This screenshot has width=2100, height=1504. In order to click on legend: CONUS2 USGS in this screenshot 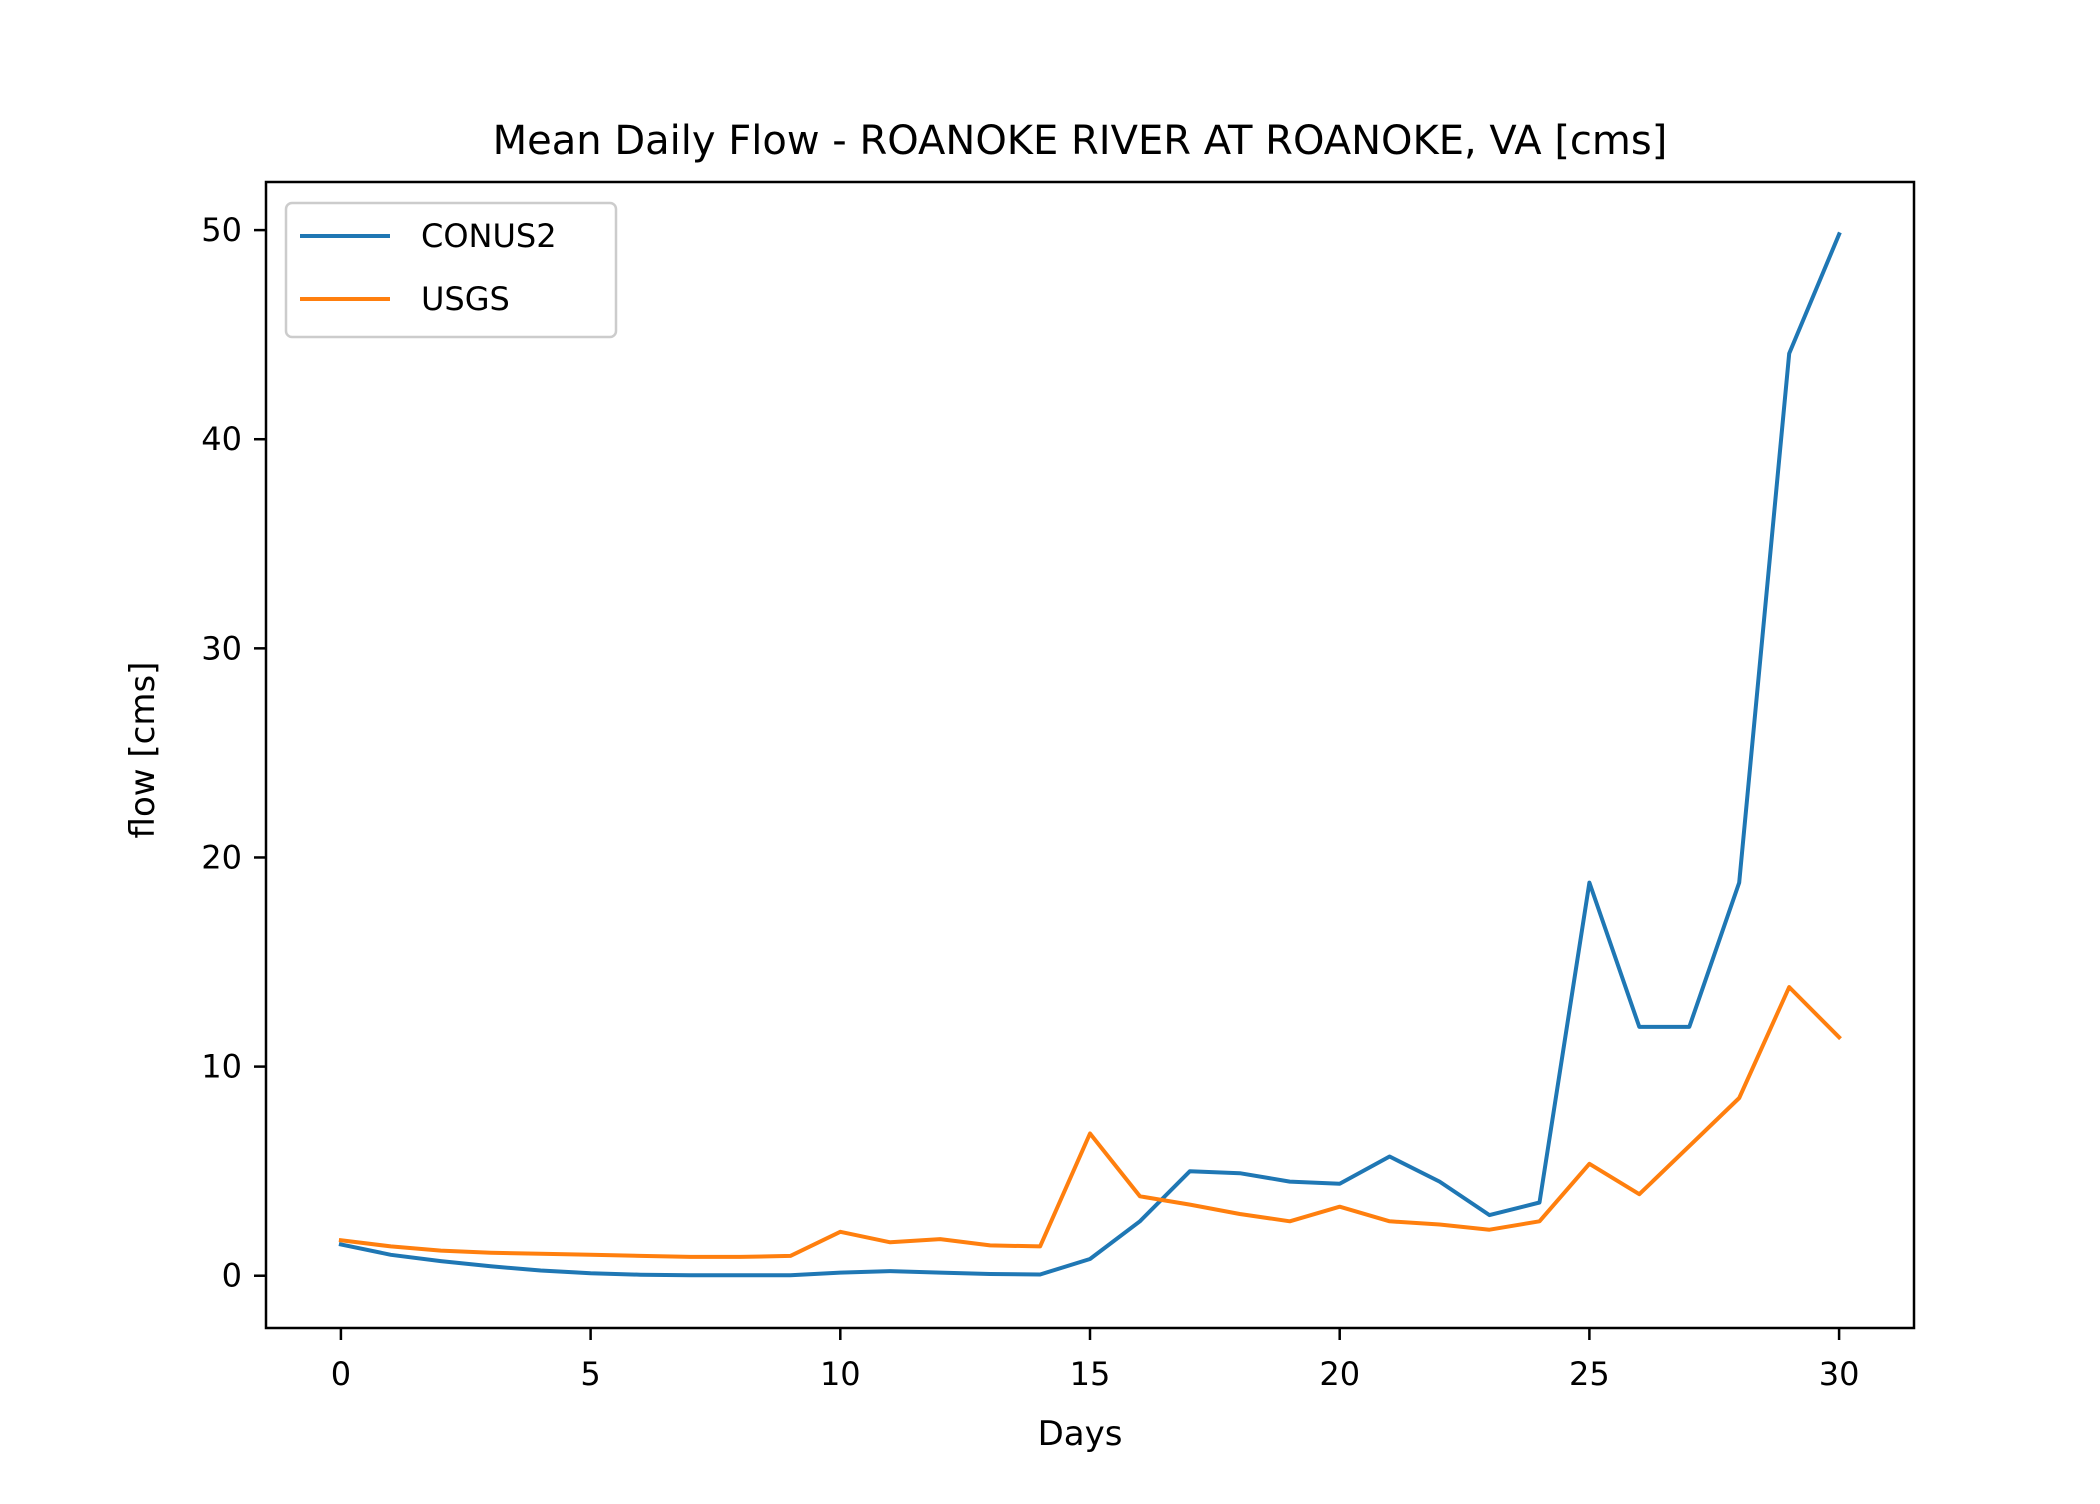, I will do `click(451, 270)`.